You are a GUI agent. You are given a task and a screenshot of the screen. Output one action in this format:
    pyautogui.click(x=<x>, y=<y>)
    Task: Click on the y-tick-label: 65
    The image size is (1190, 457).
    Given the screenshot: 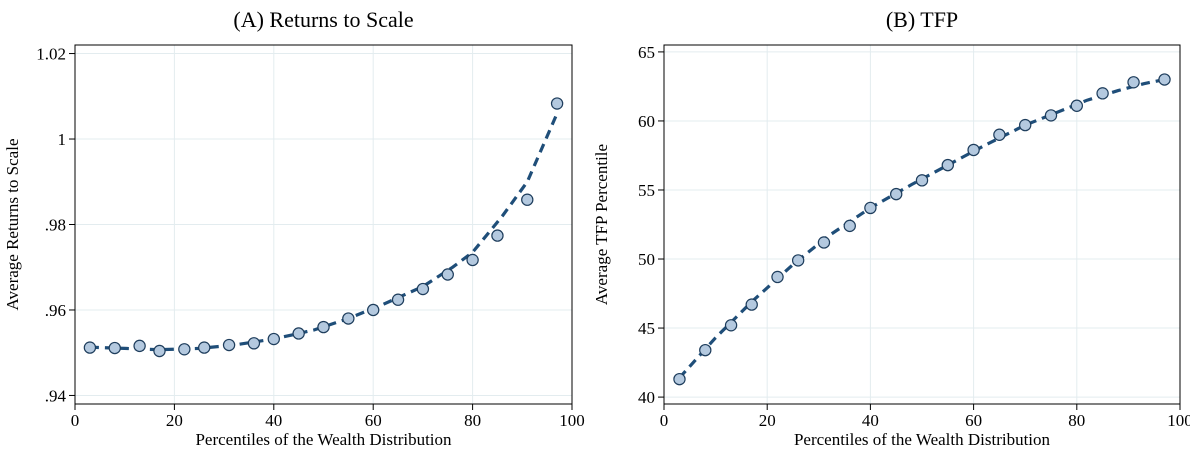 What is the action you would take?
    pyautogui.click(x=646, y=52)
    